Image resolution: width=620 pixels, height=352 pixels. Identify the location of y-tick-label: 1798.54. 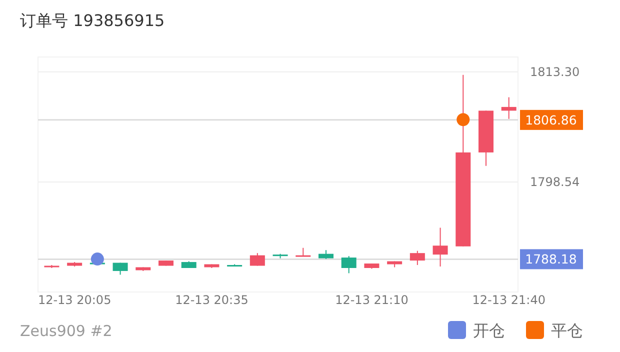
(555, 181).